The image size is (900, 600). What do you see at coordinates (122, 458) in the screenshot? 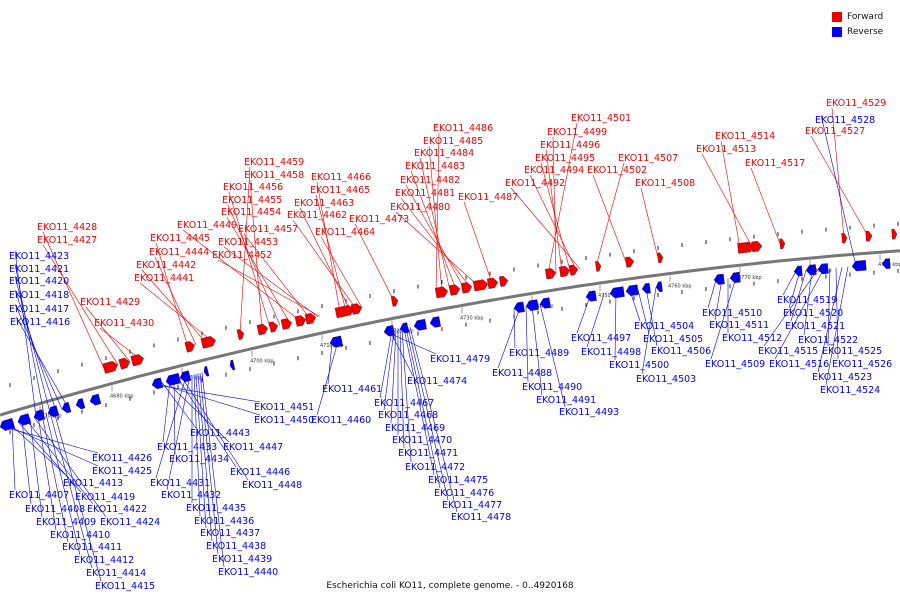
I see `gene-label: EKO11_4426` at bounding box center [122, 458].